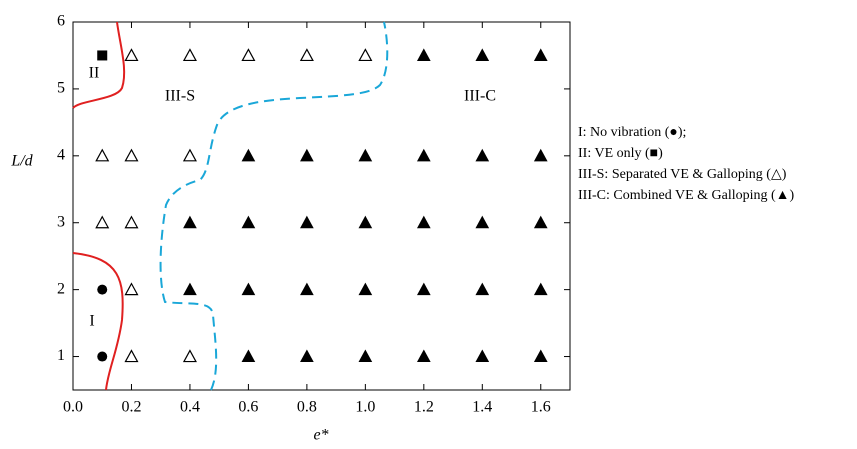 The image size is (857, 449). Describe the element at coordinates (482, 407) in the screenshot. I see `x-tick-label: 1.4` at that location.